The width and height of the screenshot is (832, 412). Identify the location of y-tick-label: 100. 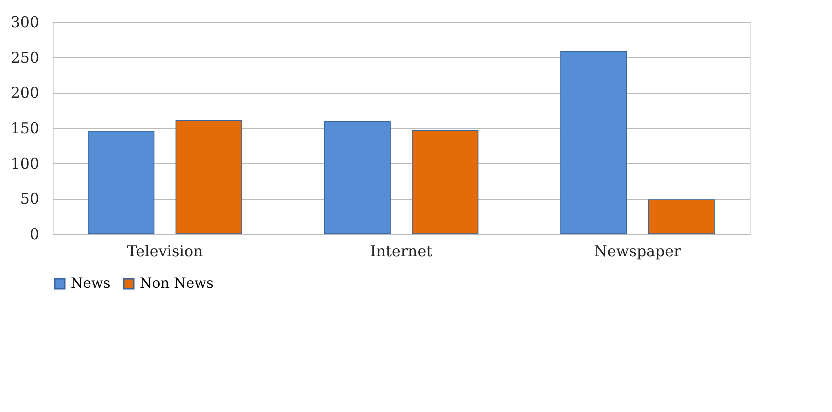
(25, 163).